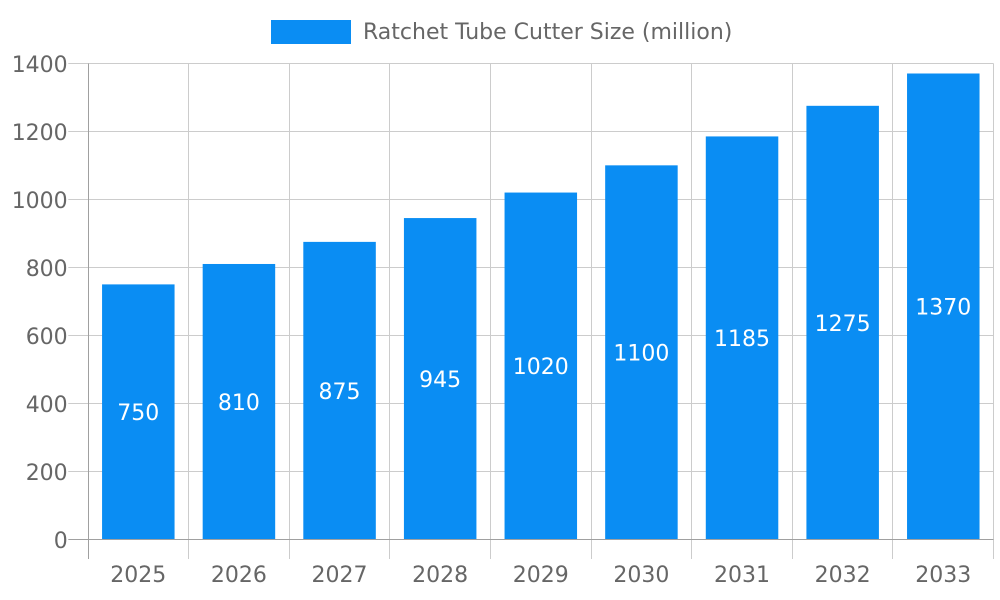 This screenshot has width=1000, height=600. Describe the element at coordinates (61, 541) in the screenshot. I see `svg-text: 0` at that location.